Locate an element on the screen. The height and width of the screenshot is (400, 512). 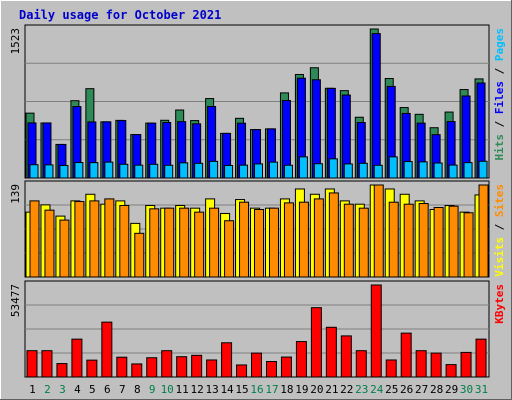
x-tick-label: 27 is located at coordinates (421, 389).